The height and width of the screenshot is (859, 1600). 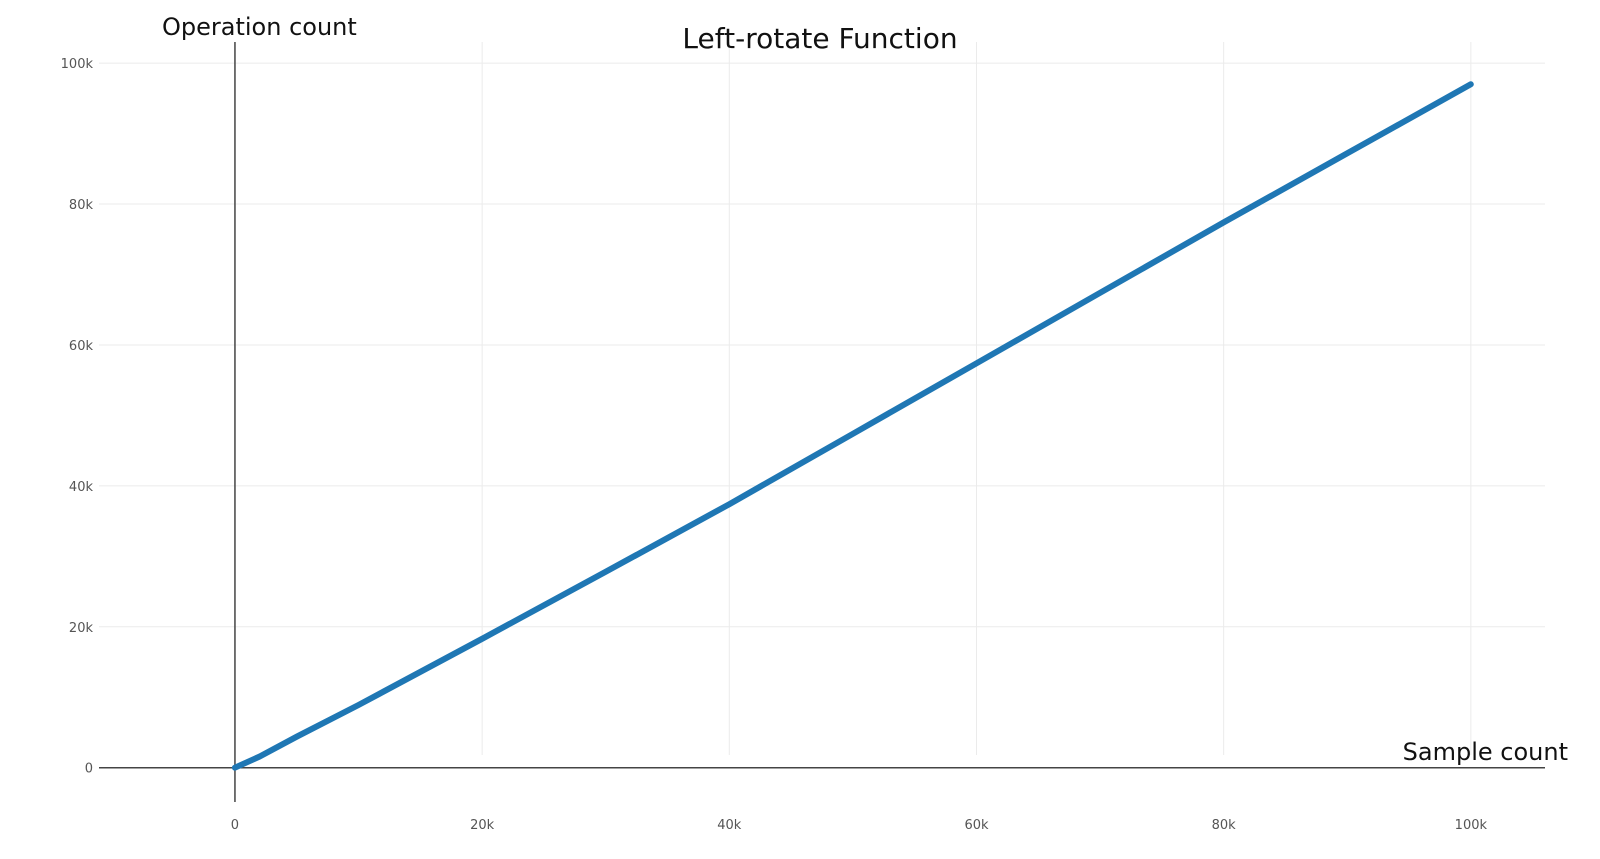 I want to click on y-tick-label: 40k, so click(x=81, y=487).